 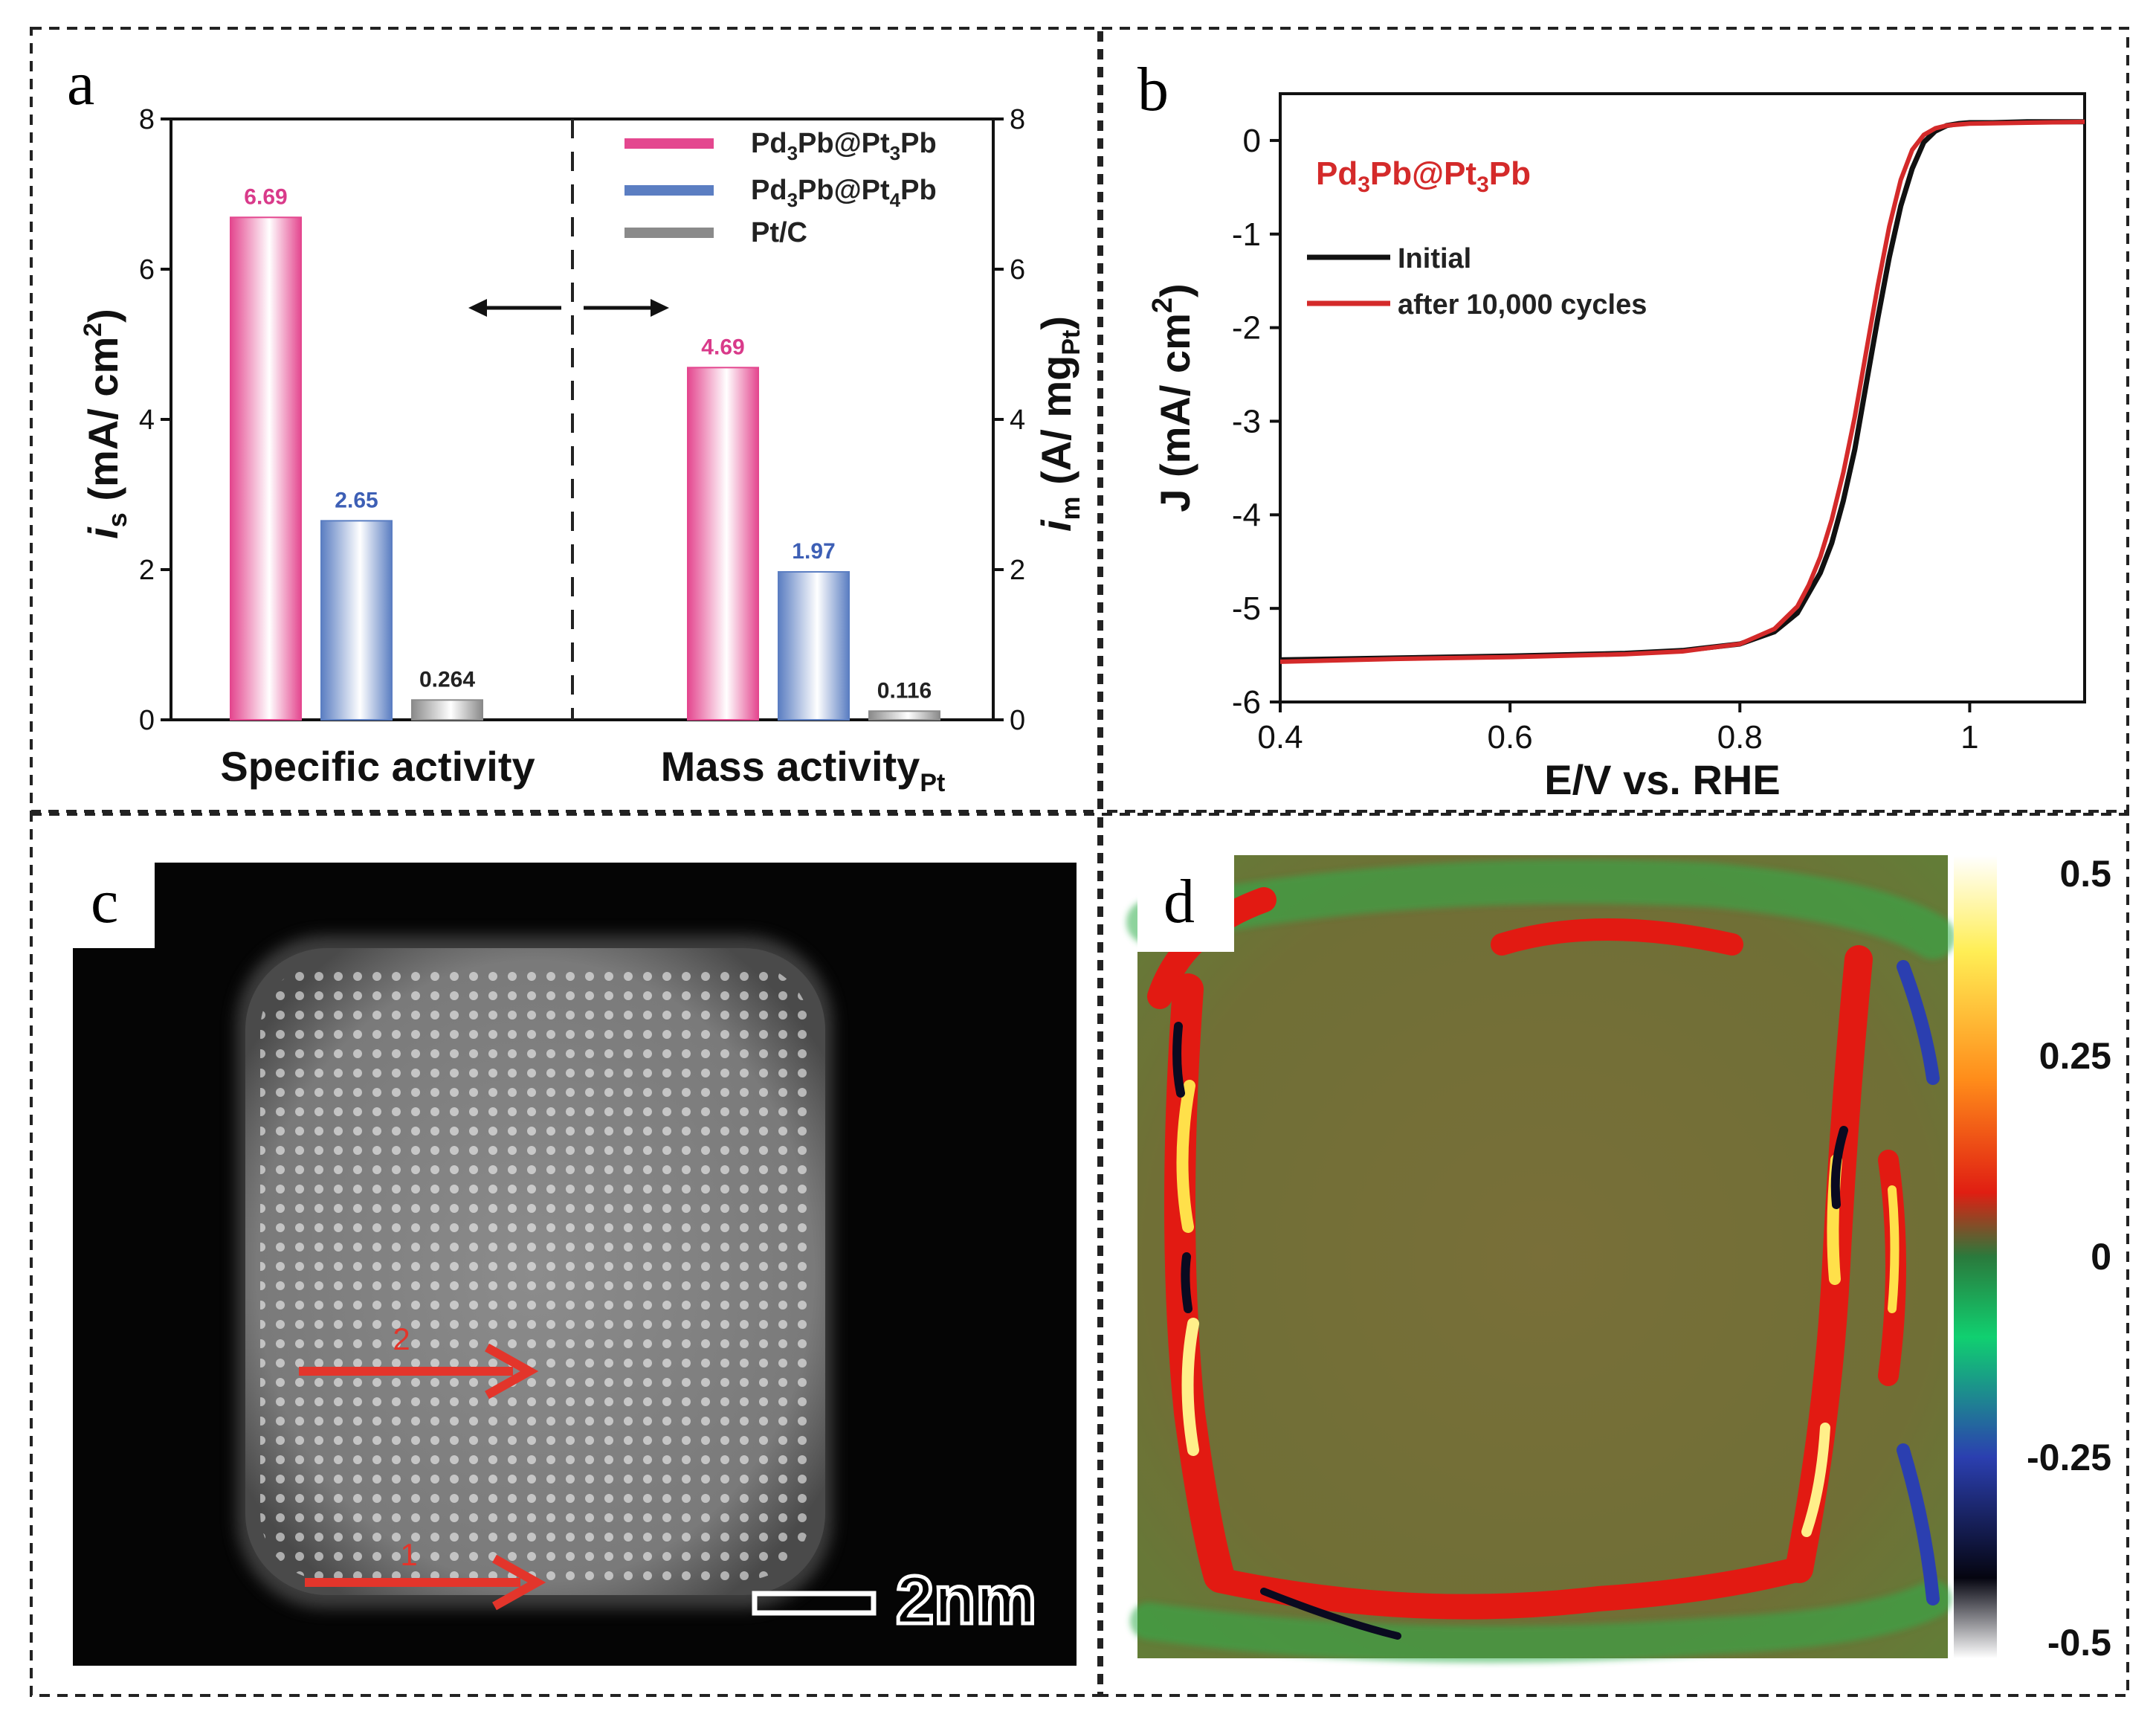 What do you see at coordinates (1172, 398) in the screenshot?
I see `y-axis-title-b: J (mA/ cm2)` at bounding box center [1172, 398].